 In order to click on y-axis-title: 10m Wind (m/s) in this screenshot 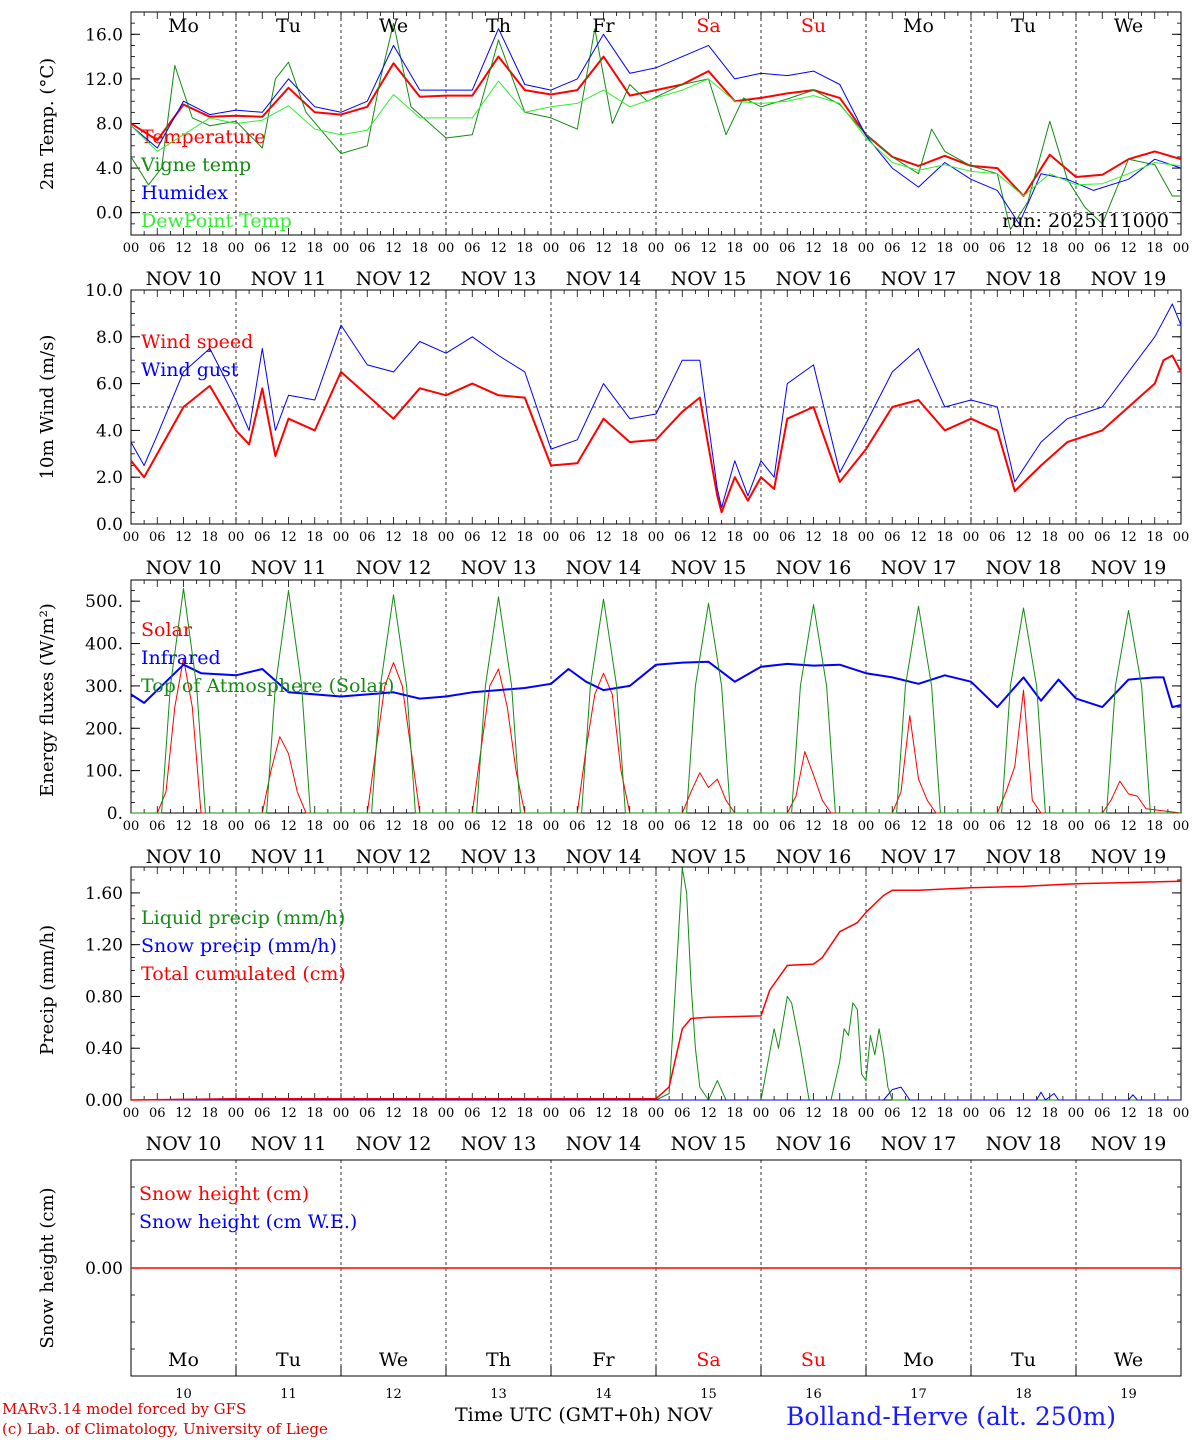, I will do `click(47, 407)`.